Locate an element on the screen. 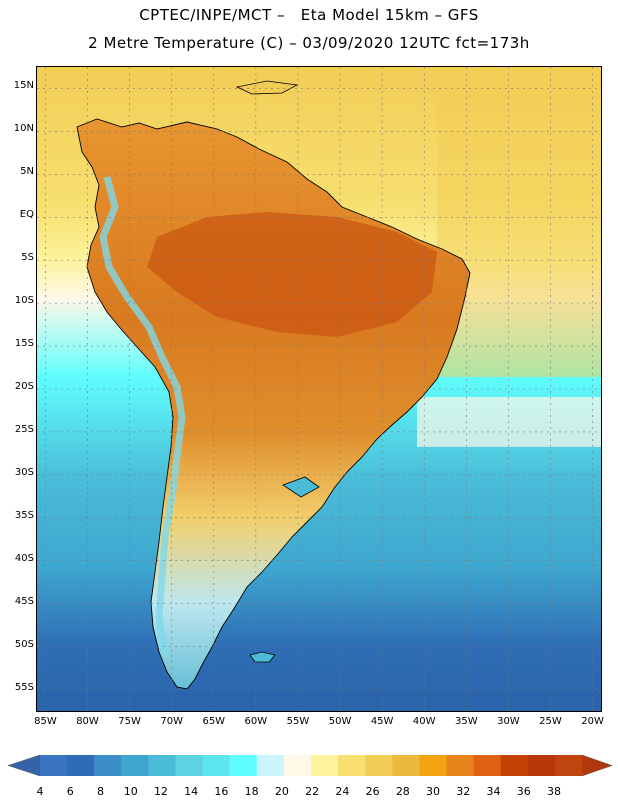 This screenshot has width=618, height=800. longitude-label: 45W is located at coordinates (382, 721).